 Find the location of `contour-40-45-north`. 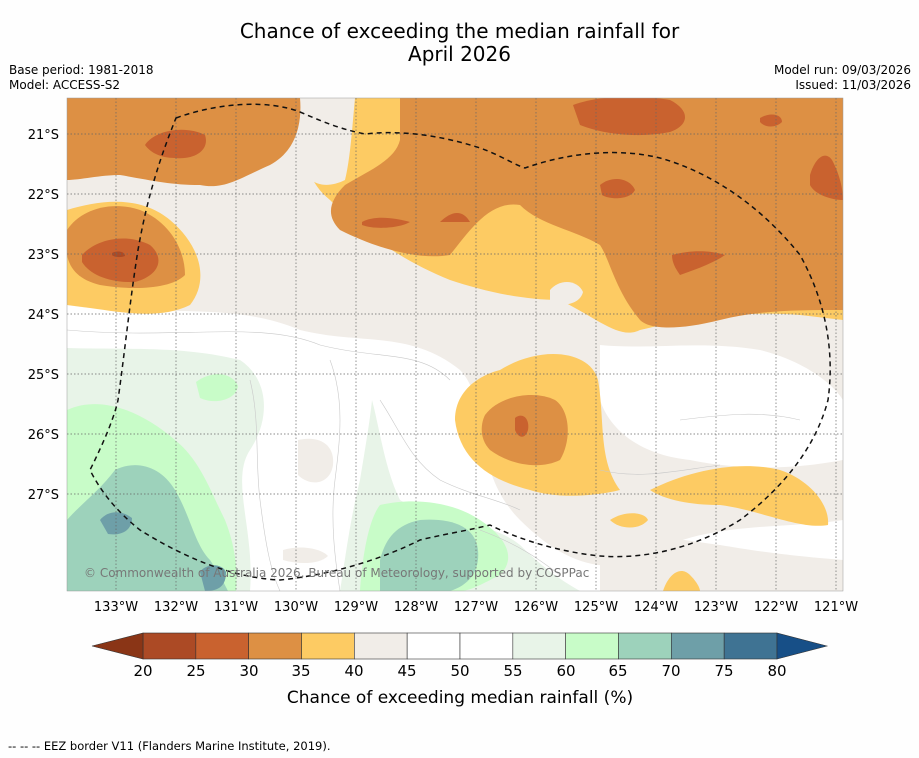

contour-40-45-north is located at coordinates (327, 141).